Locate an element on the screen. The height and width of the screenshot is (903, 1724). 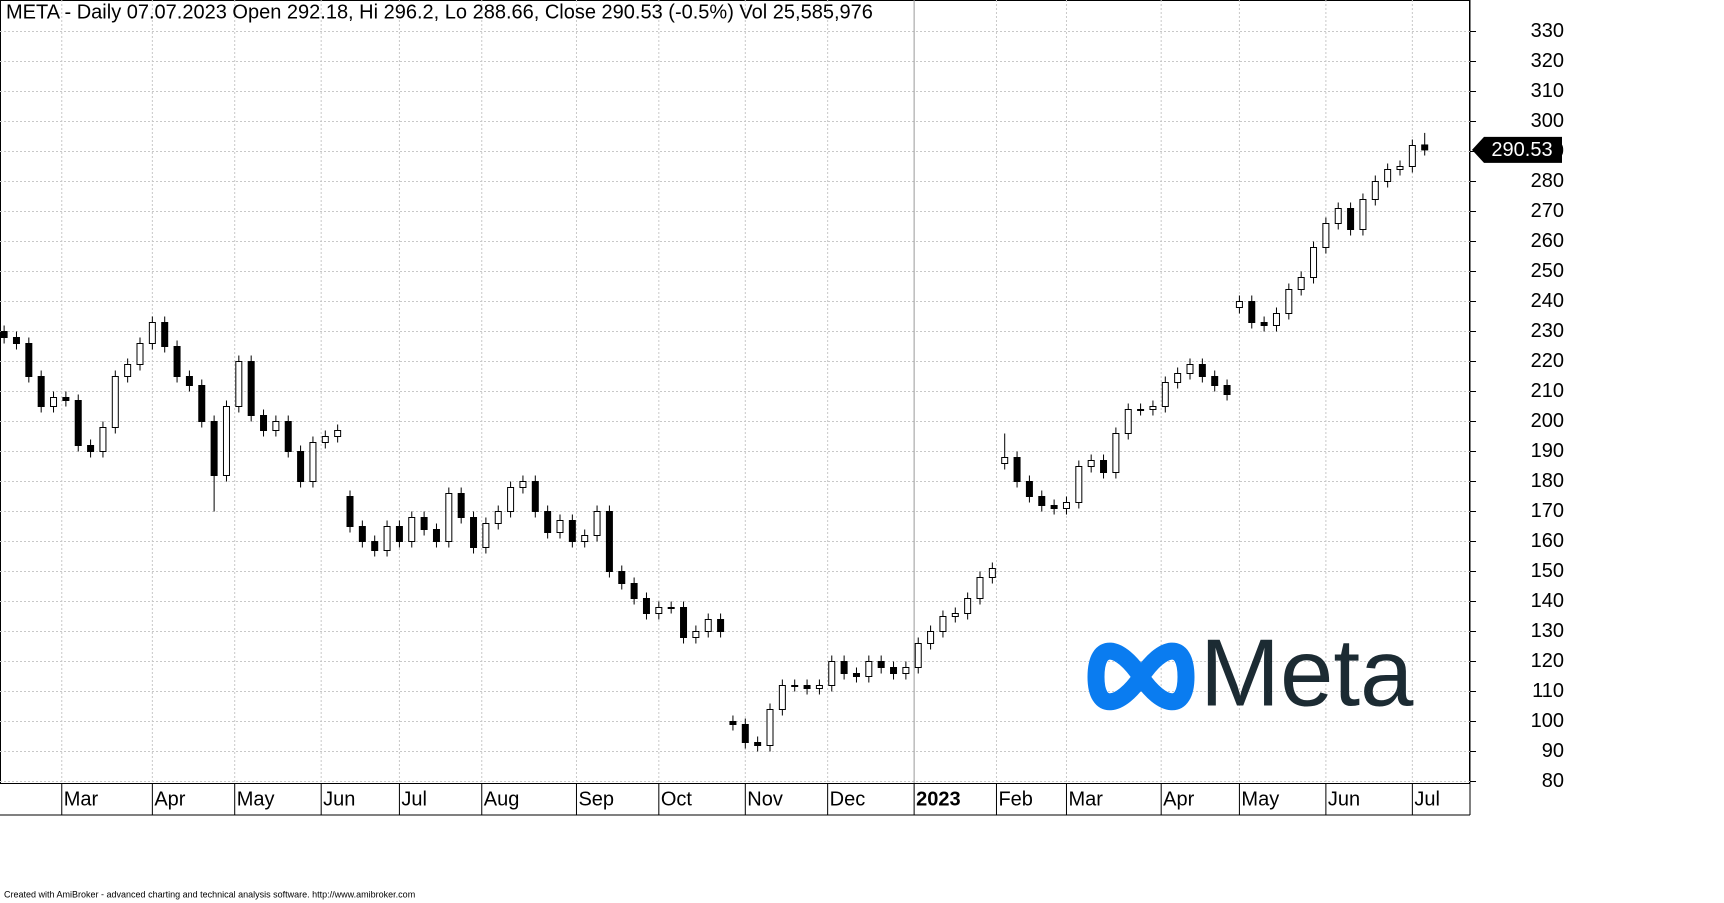
x-tick-label: Sep is located at coordinates (596, 799).